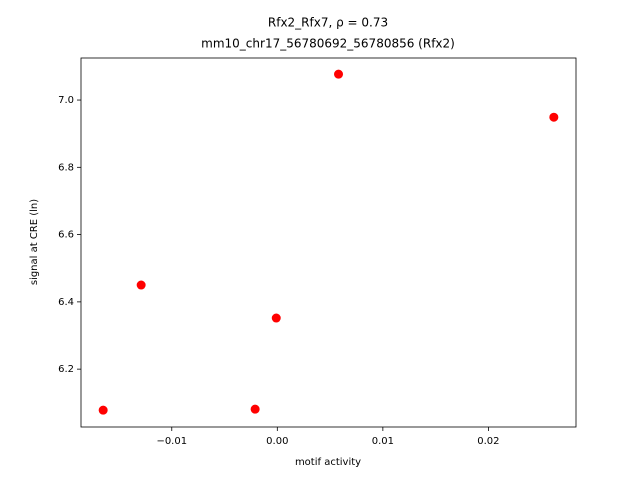 This screenshot has width=640, height=480. What do you see at coordinates (66, 100) in the screenshot?
I see `y-tick-label: 7.0` at bounding box center [66, 100].